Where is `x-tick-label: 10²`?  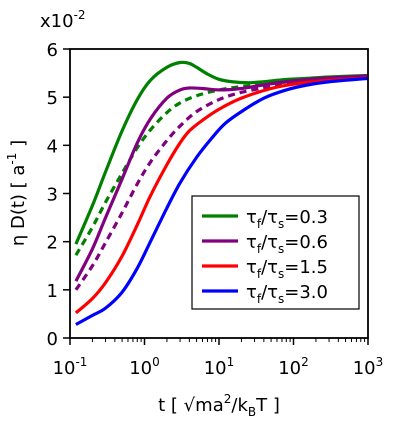
x-tick-label: 10² is located at coordinates (293, 367).